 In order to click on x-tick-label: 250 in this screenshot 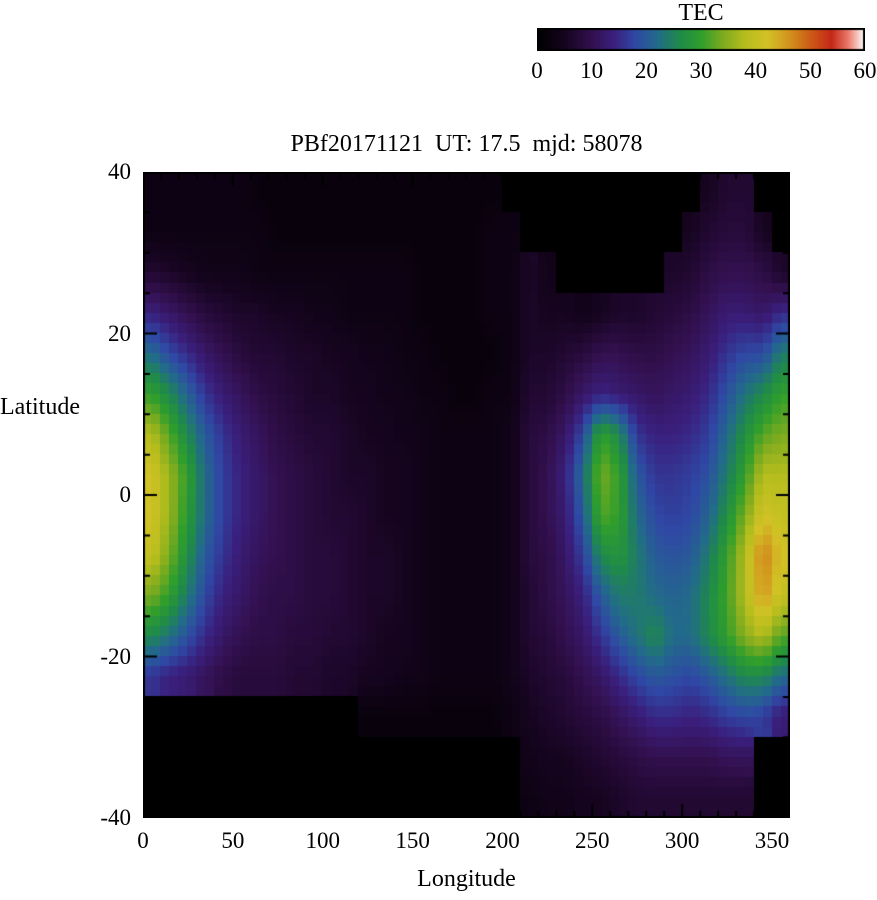, I will do `click(592, 840)`.